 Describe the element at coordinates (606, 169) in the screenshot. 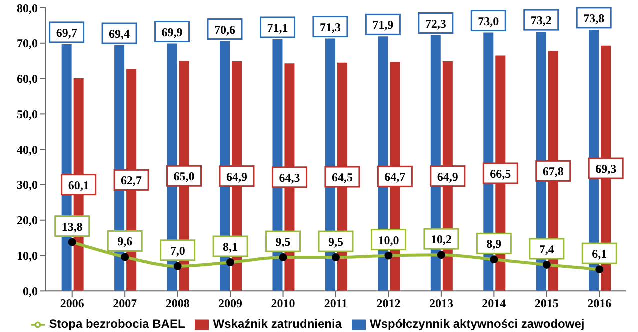

I see `data-label: 69,3` at that location.